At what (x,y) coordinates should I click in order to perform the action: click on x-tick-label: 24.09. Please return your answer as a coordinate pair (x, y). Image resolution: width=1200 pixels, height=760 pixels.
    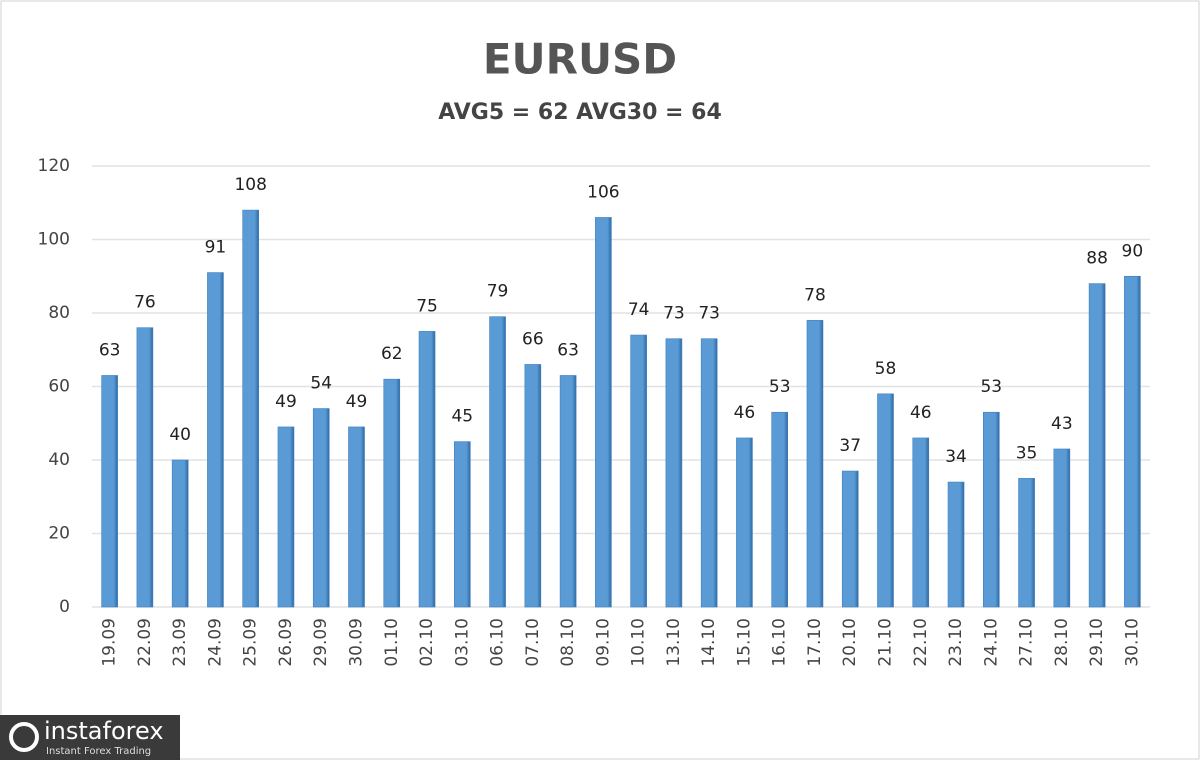
    Looking at the image, I should click on (215, 642).